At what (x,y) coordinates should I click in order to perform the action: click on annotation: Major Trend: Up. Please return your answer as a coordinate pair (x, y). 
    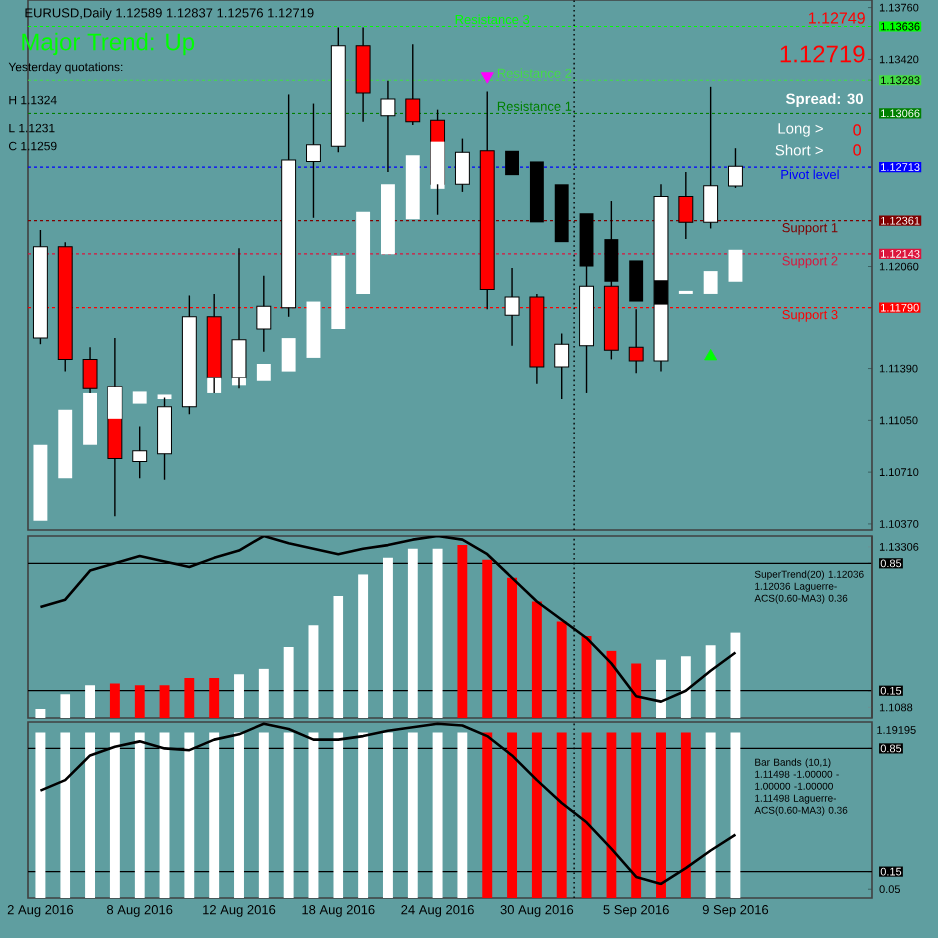
    Looking at the image, I should click on (108, 44).